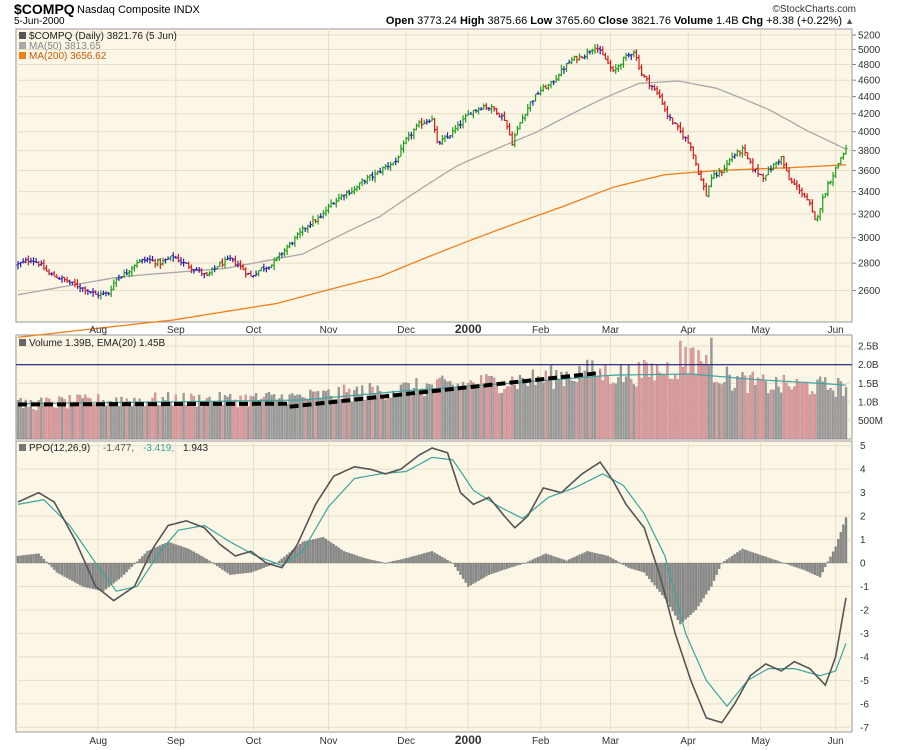 This screenshot has height=750, width=900. What do you see at coordinates (406, 330) in the screenshot?
I see `price-x-tick-label: Dec` at bounding box center [406, 330].